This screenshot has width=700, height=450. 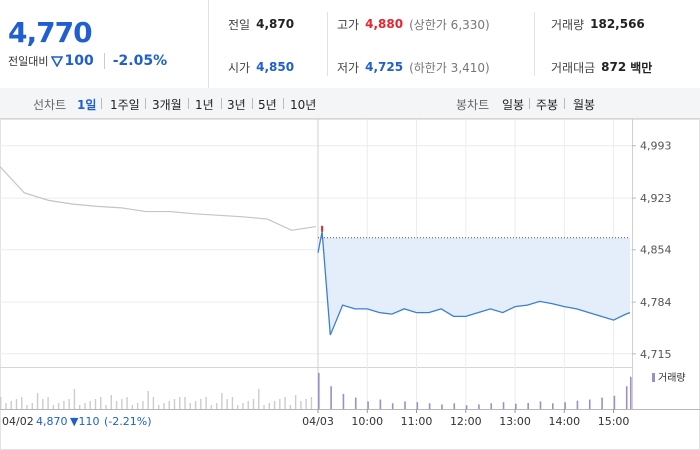 What do you see at coordinates (87, 61) in the screenshot?
I see `change-row: 전일대비 100 -2.05%` at bounding box center [87, 61].